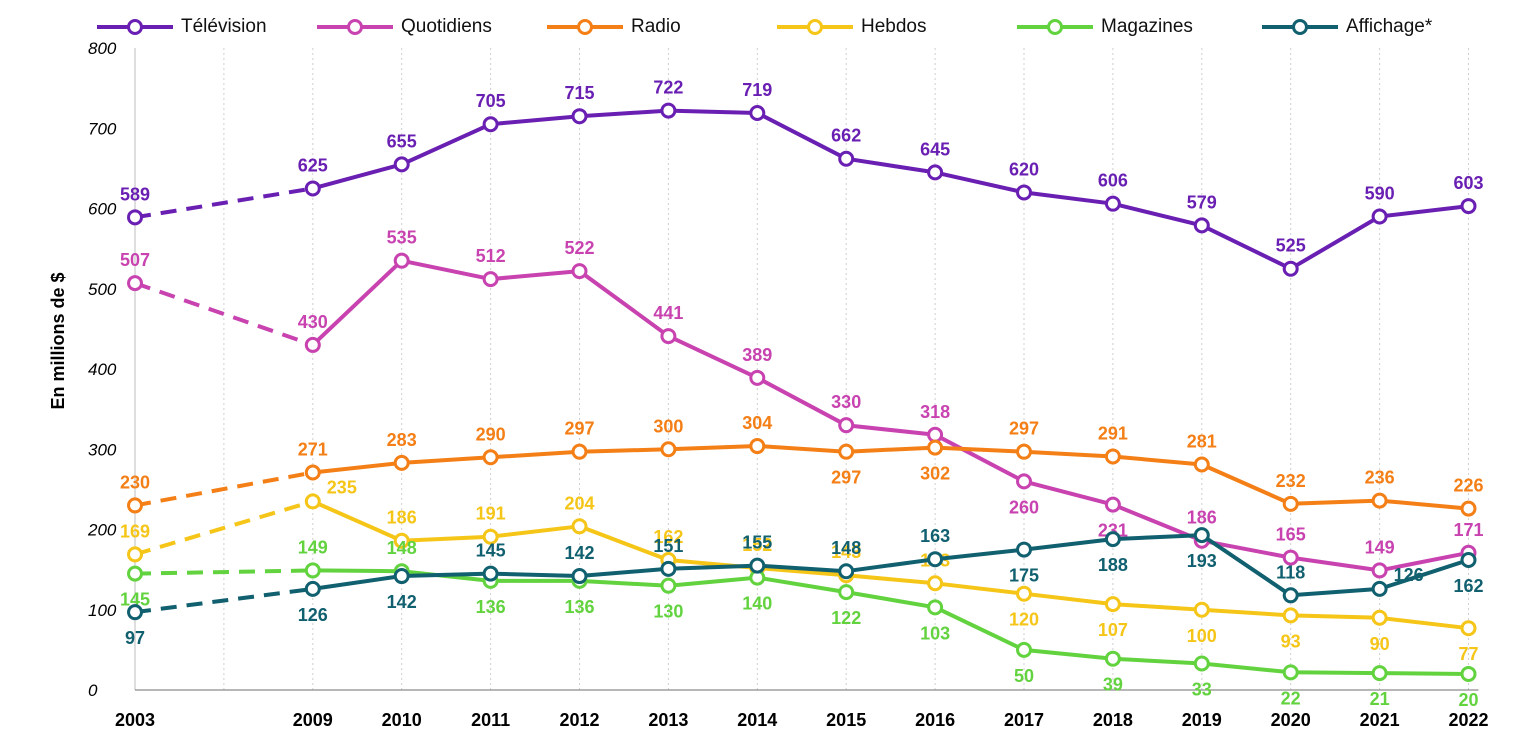 This screenshot has height=747, width=1540. Describe the element at coordinates (1468, 183) in the screenshot. I see `data-label-tlvision: 603` at that location.